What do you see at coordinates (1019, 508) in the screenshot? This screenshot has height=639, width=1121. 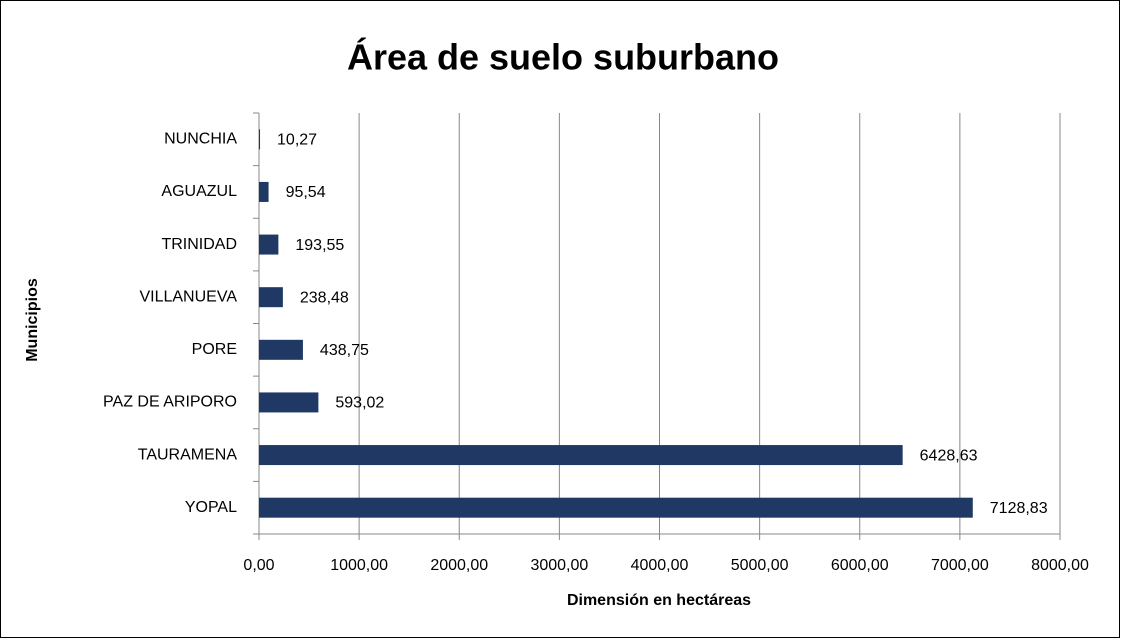 I see `value-label: 7128,83` at bounding box center [1019, 508].